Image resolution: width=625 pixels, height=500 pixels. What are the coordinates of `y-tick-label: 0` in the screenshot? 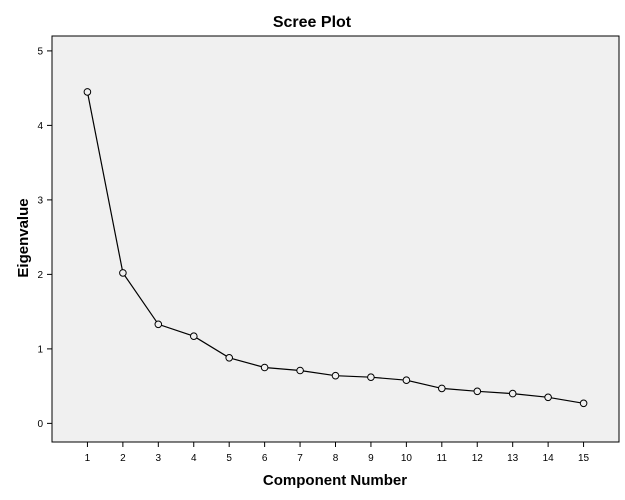 It's located at (40, 424).